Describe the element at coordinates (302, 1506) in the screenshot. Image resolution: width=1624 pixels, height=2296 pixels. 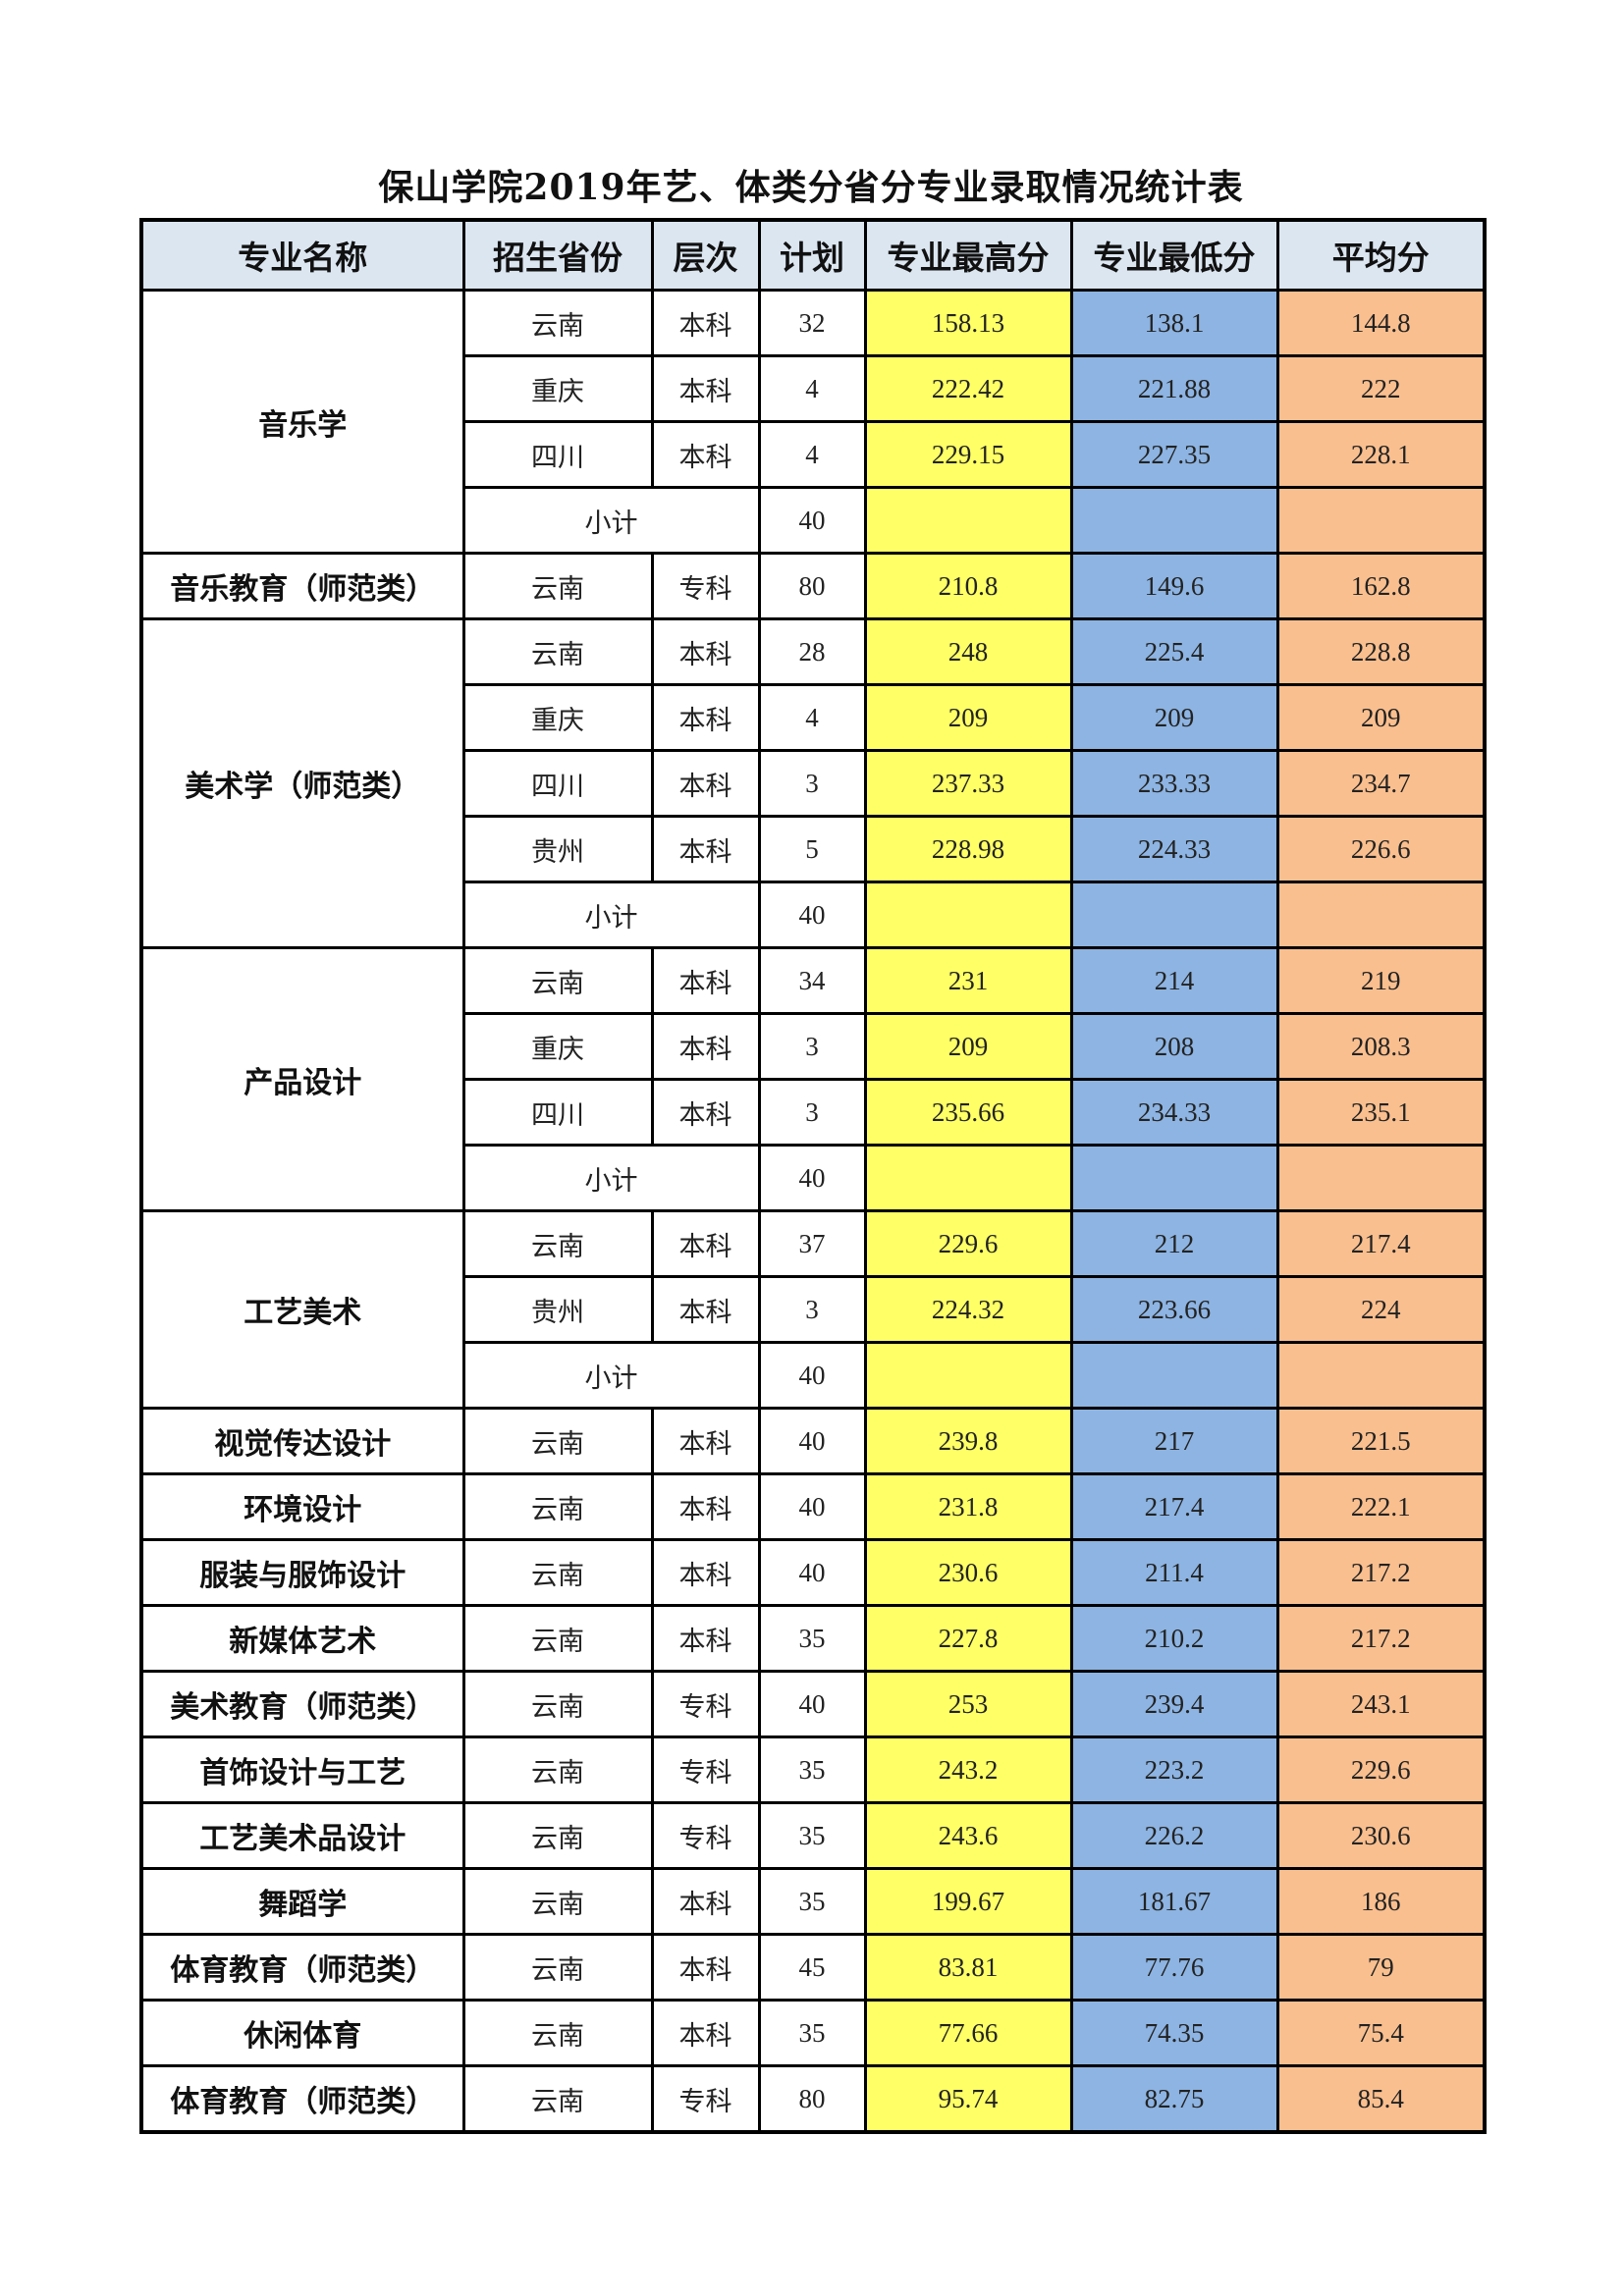
I see `major-name: 环境设计` at that location.